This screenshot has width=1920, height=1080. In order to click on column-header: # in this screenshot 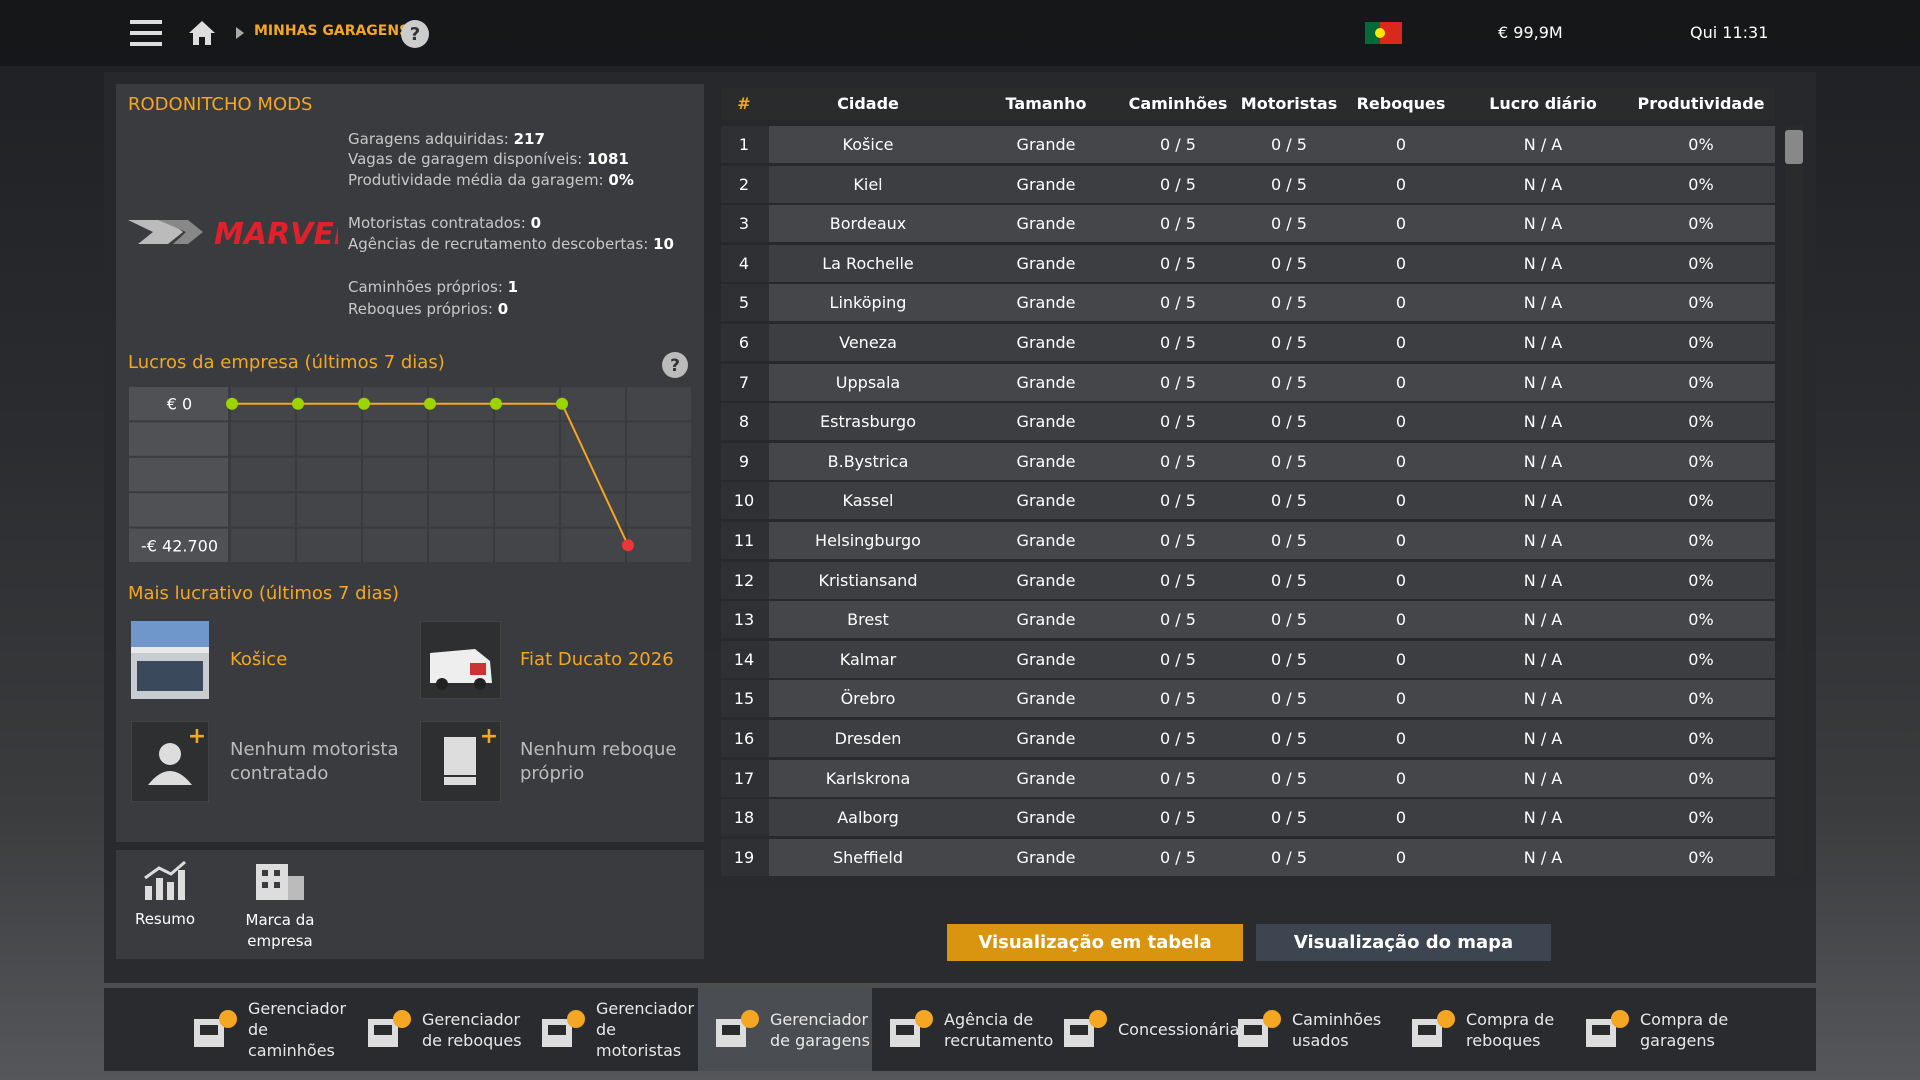, I will do `click(744, 103)`.